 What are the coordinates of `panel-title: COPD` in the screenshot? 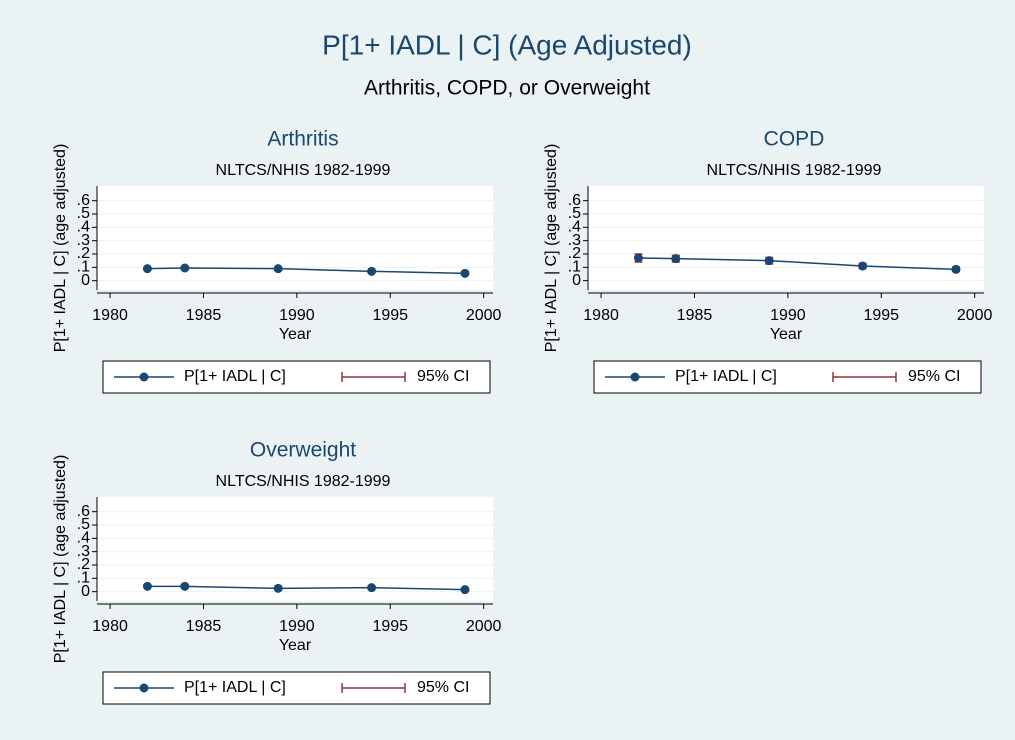 It's located at (794, 139).